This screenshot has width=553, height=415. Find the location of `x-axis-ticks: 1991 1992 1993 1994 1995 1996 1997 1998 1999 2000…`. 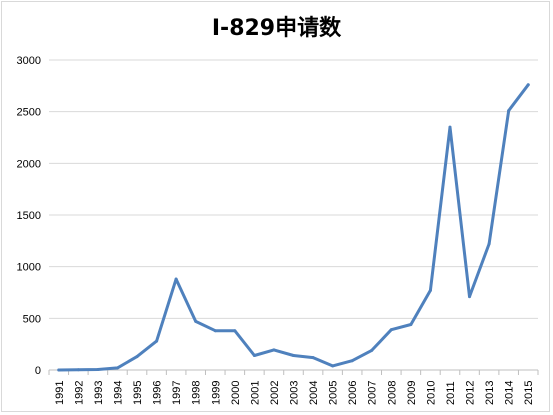

x-axis-ticks: 1991 1992 1993 1994 1995 1996 1997 1998 1999 2000… is located at coordinates (293, 387).